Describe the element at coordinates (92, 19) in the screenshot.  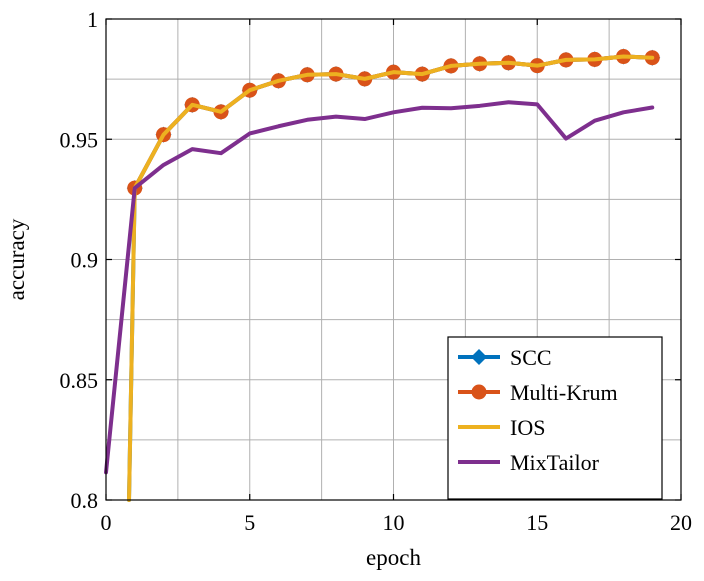
I see `y-tick-label: 1` at that location.